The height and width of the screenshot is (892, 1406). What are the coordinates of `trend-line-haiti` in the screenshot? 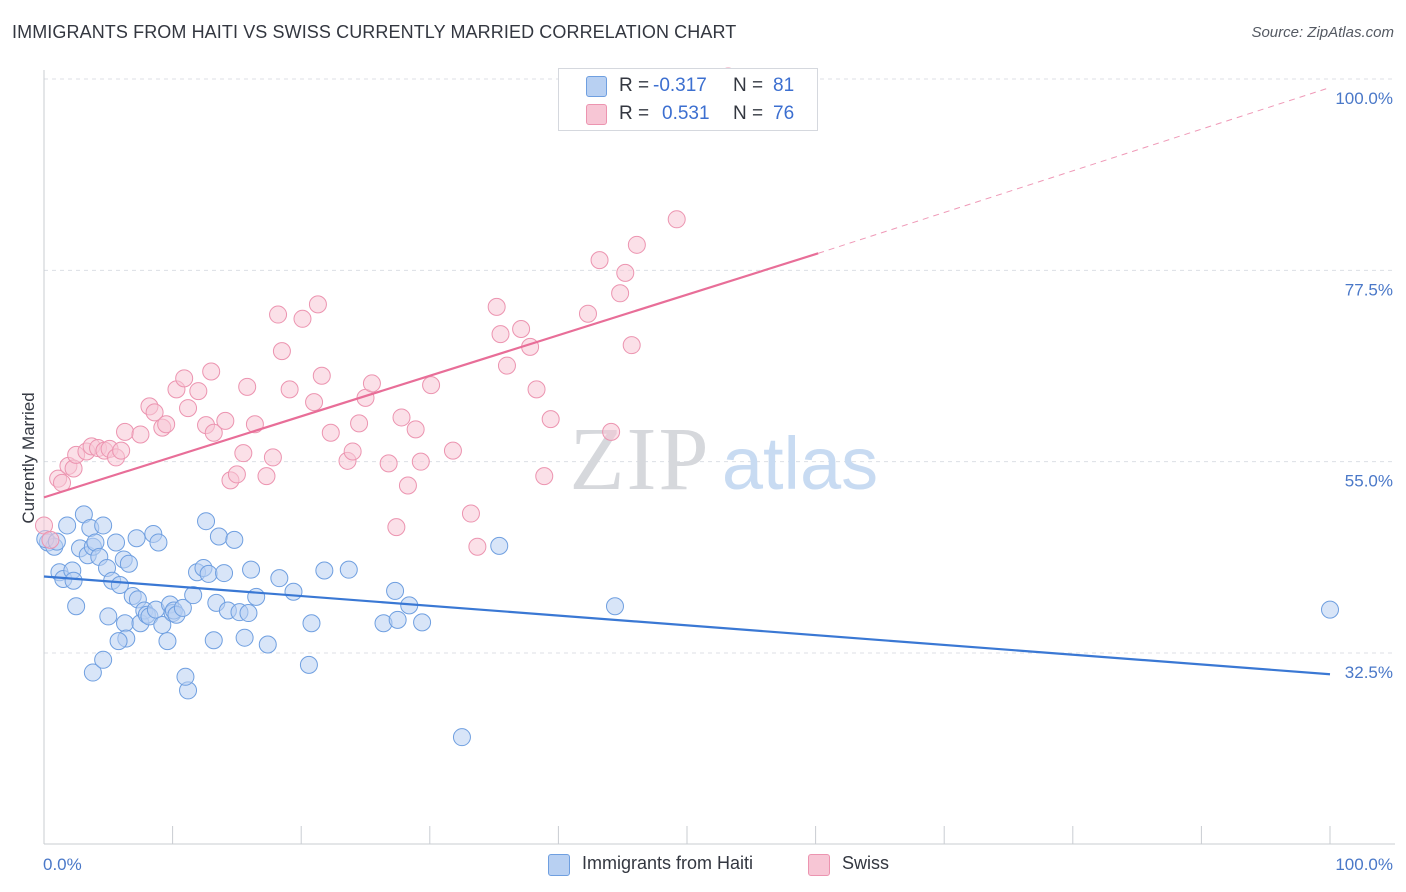 It's located at (687, 625).